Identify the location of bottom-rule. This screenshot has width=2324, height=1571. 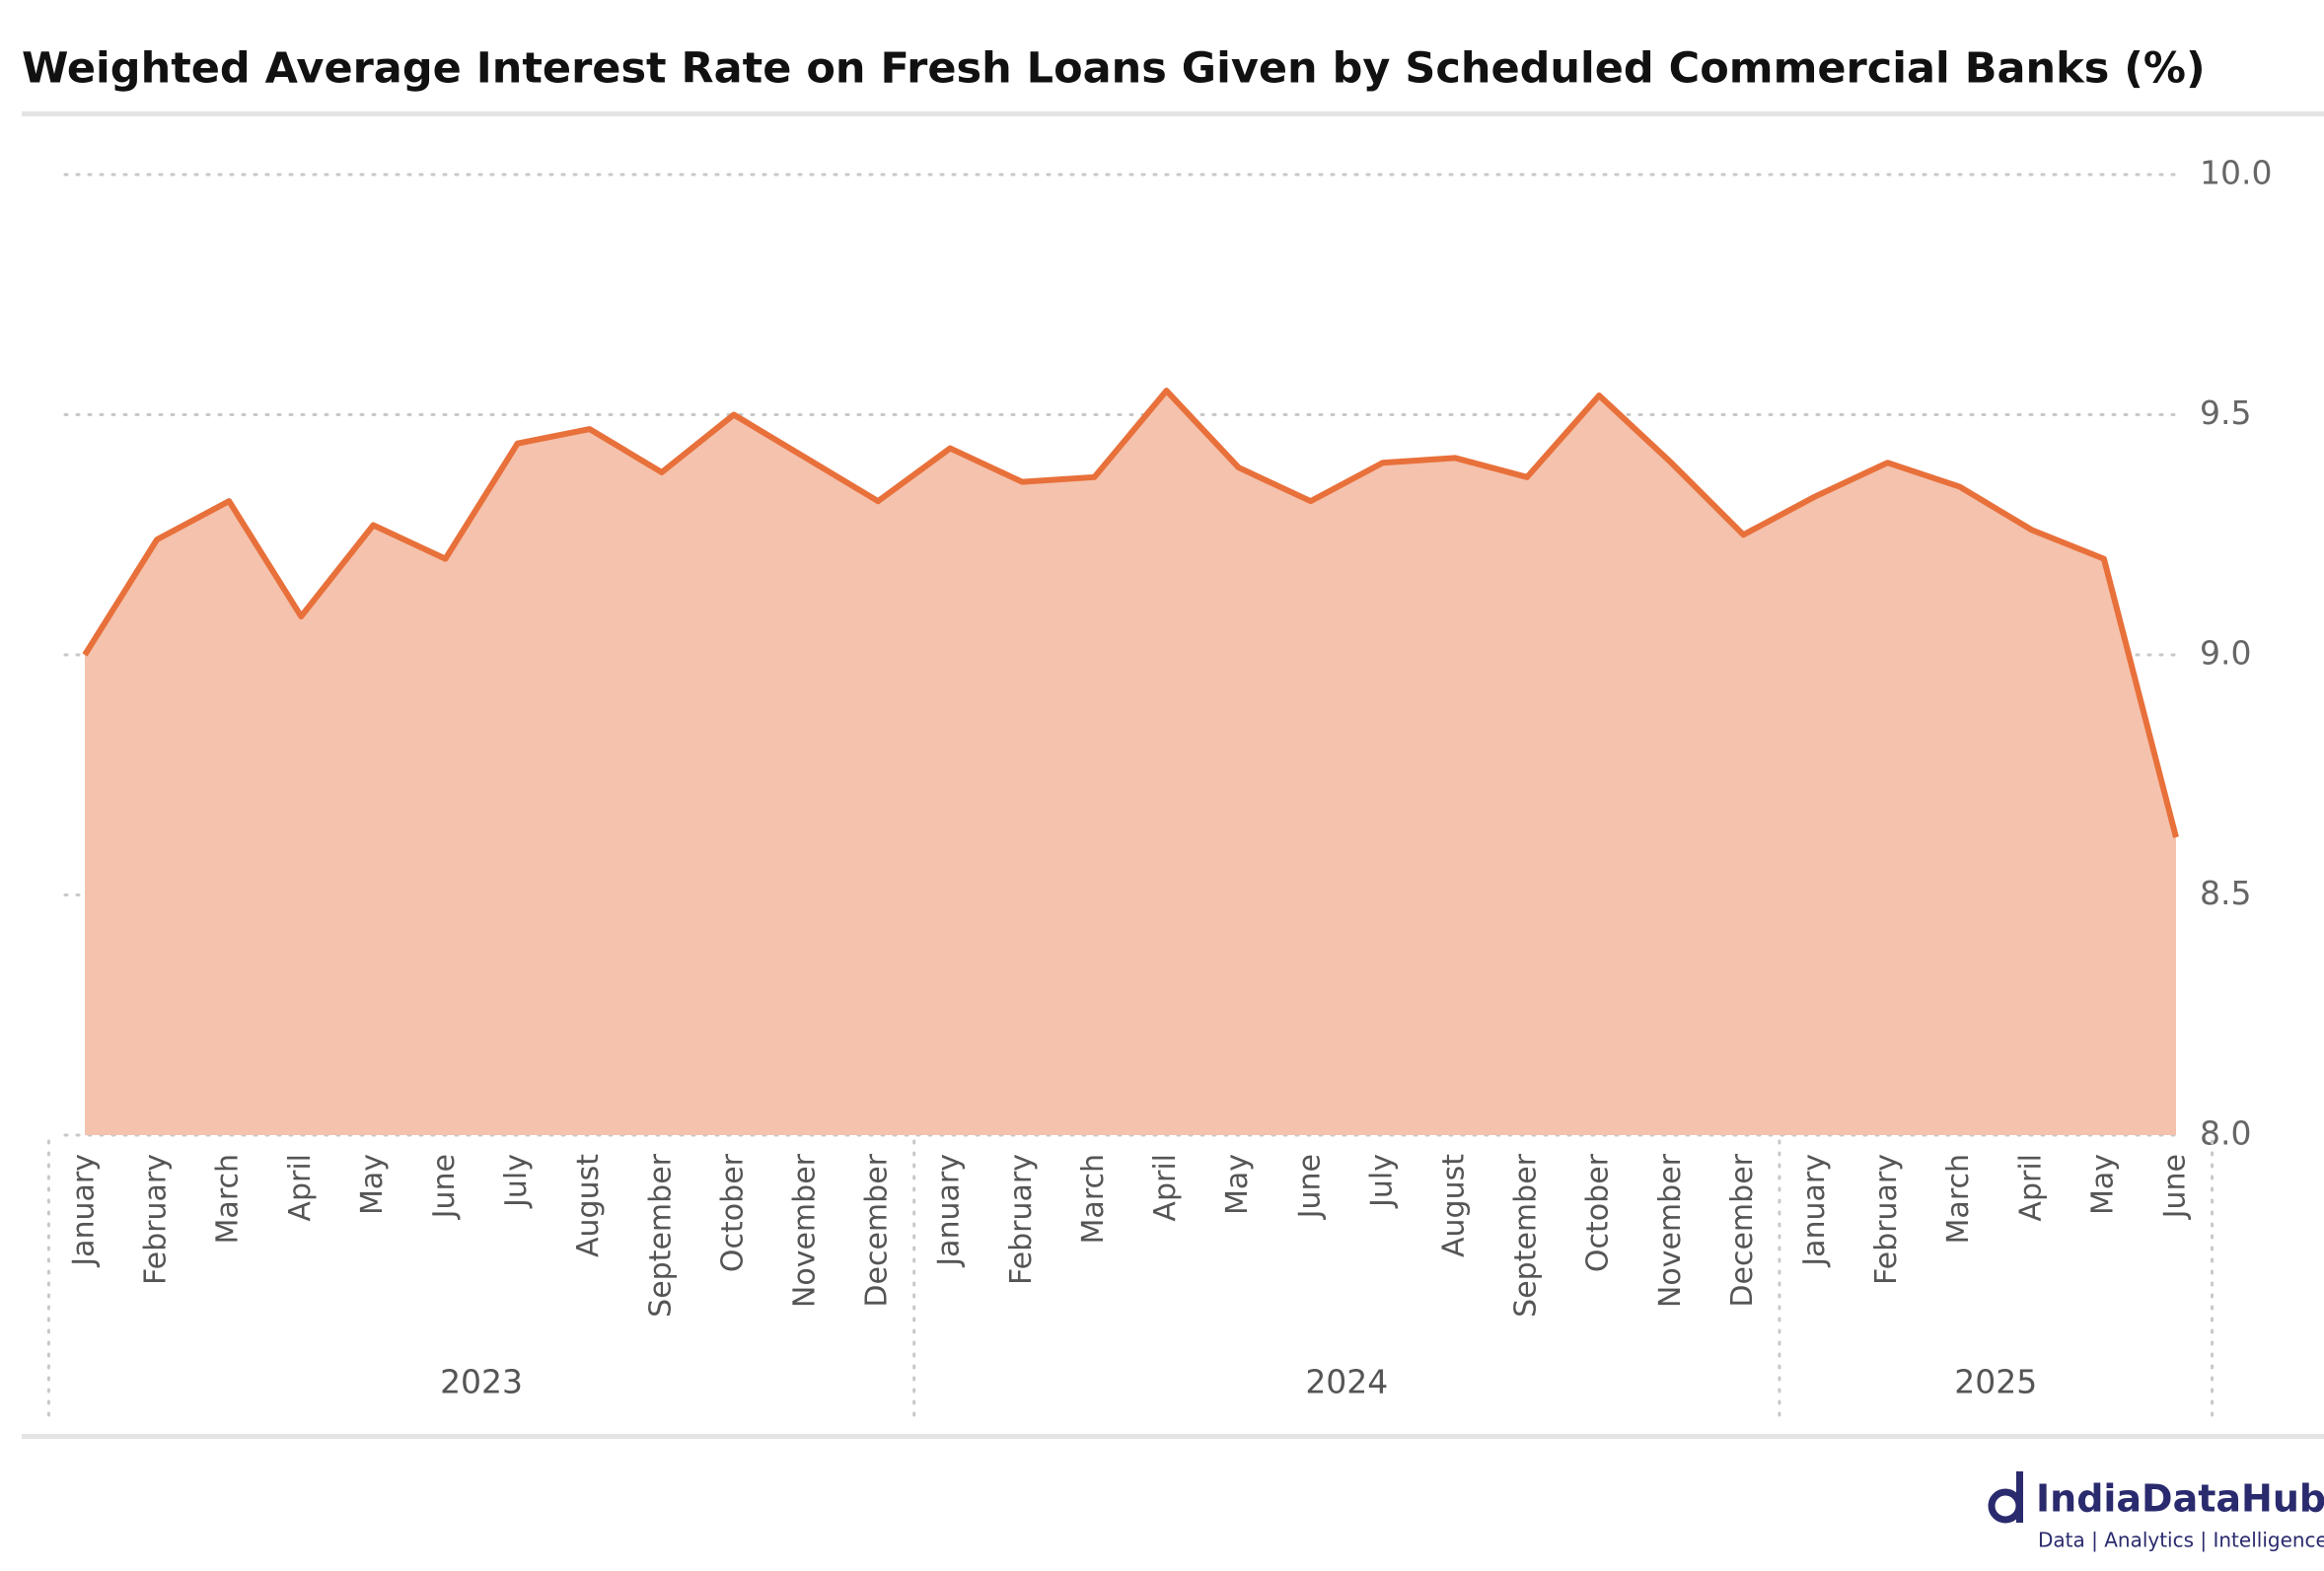
(1173, 1436).